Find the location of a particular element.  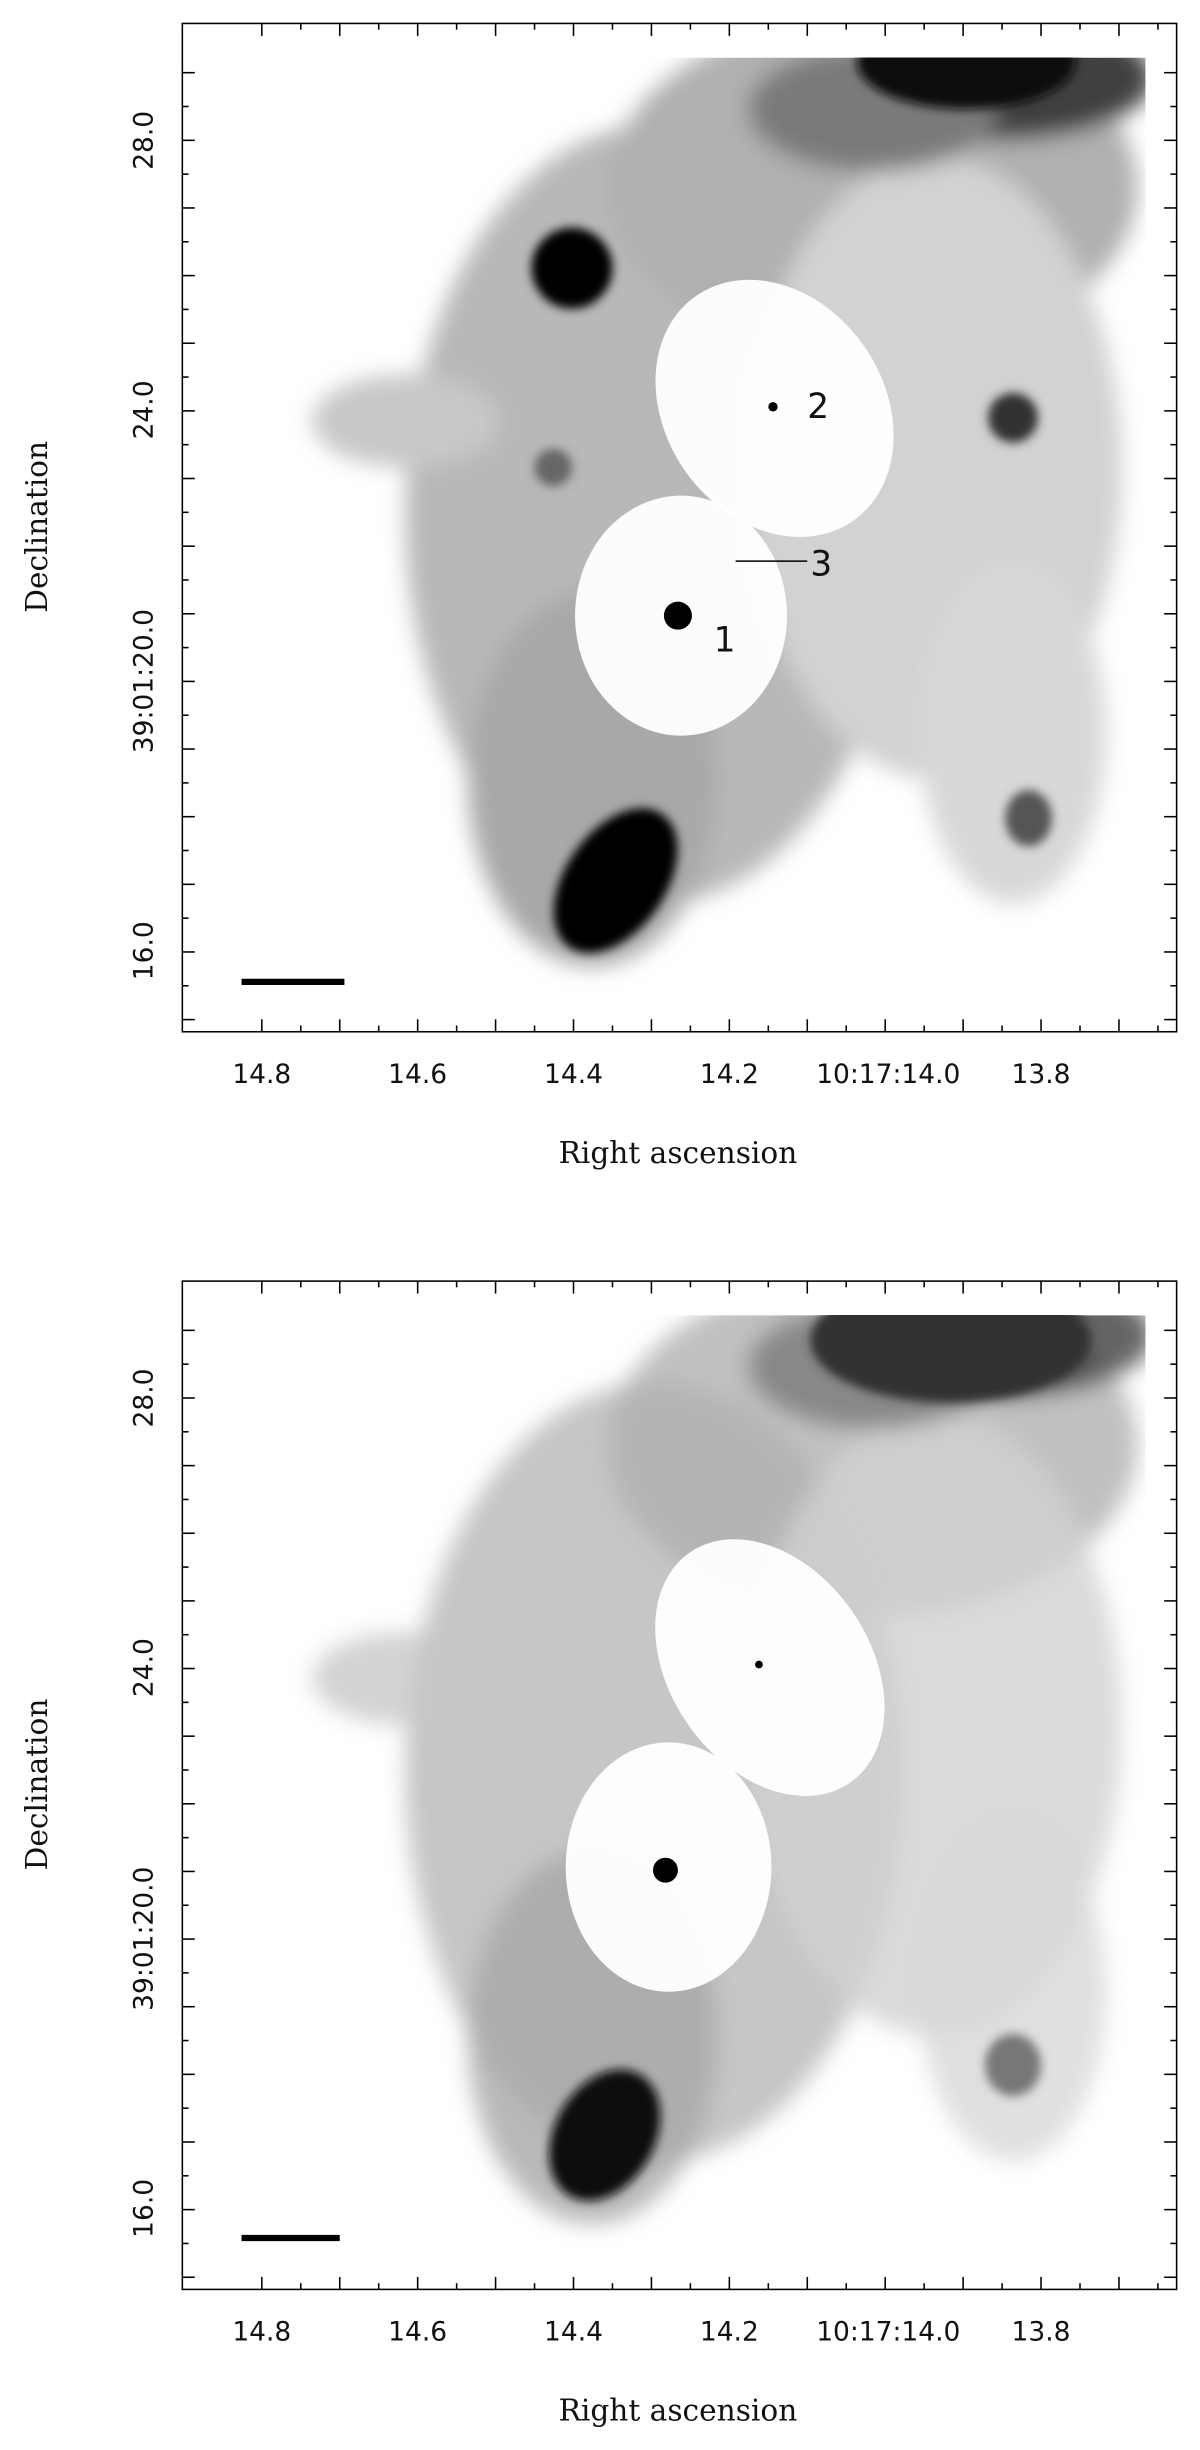

annotation: 3 is located at coordinates (821, 564).